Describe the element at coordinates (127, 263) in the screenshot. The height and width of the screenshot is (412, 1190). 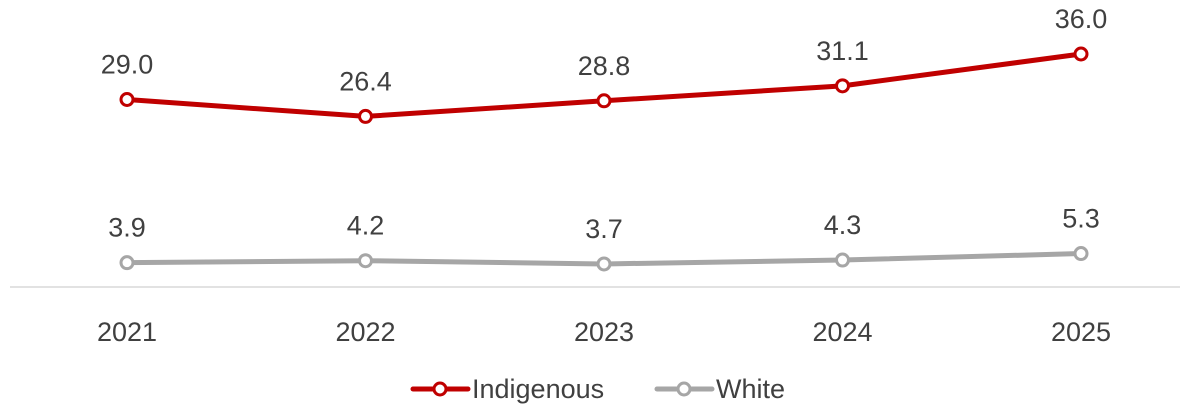
I see `data-point-white-2021` at that location.